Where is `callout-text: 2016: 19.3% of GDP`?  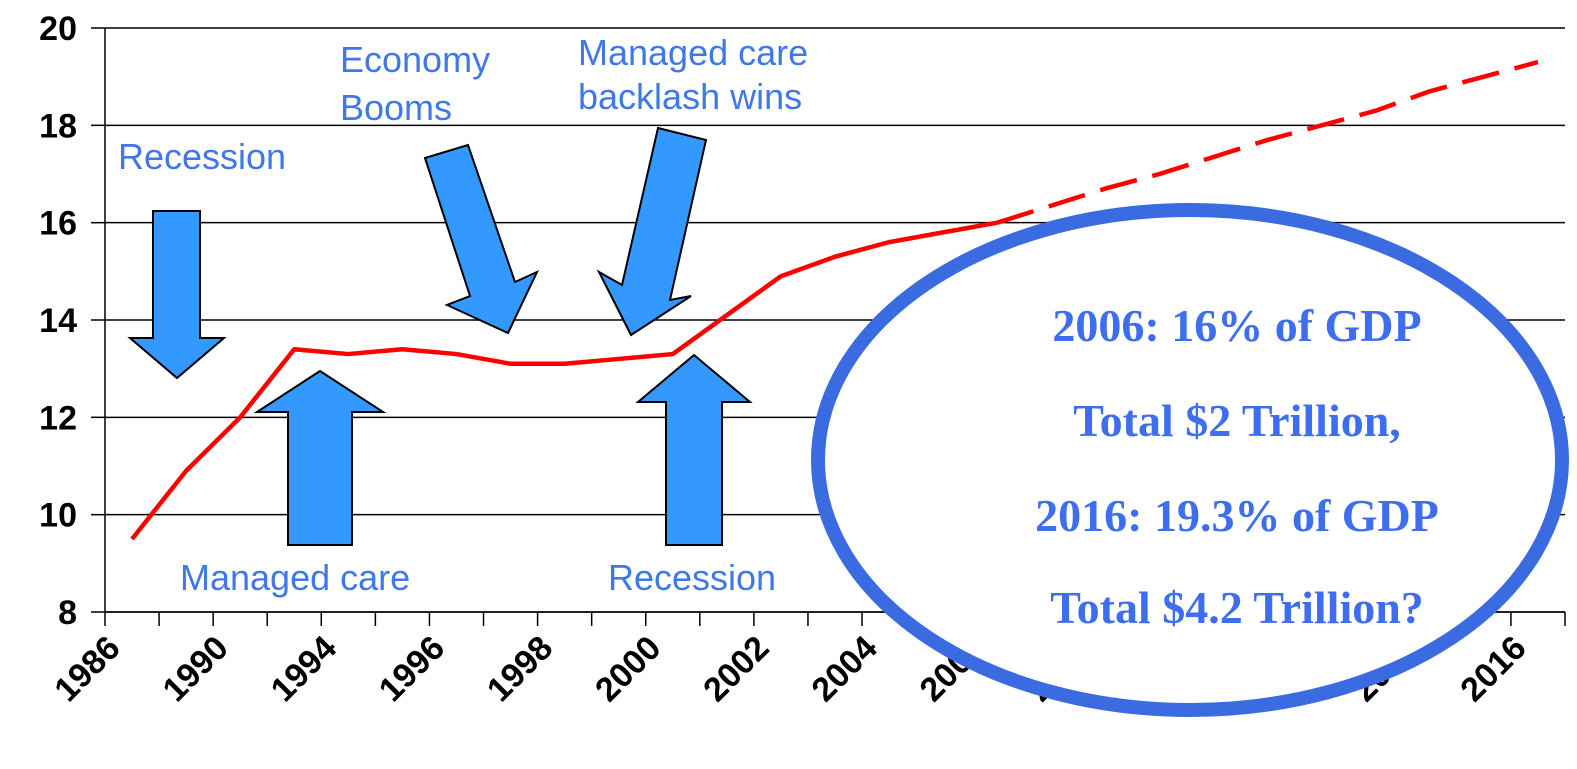 callout-text: 2016: 19.3% of GDP is located at coordinates (1237, 515).